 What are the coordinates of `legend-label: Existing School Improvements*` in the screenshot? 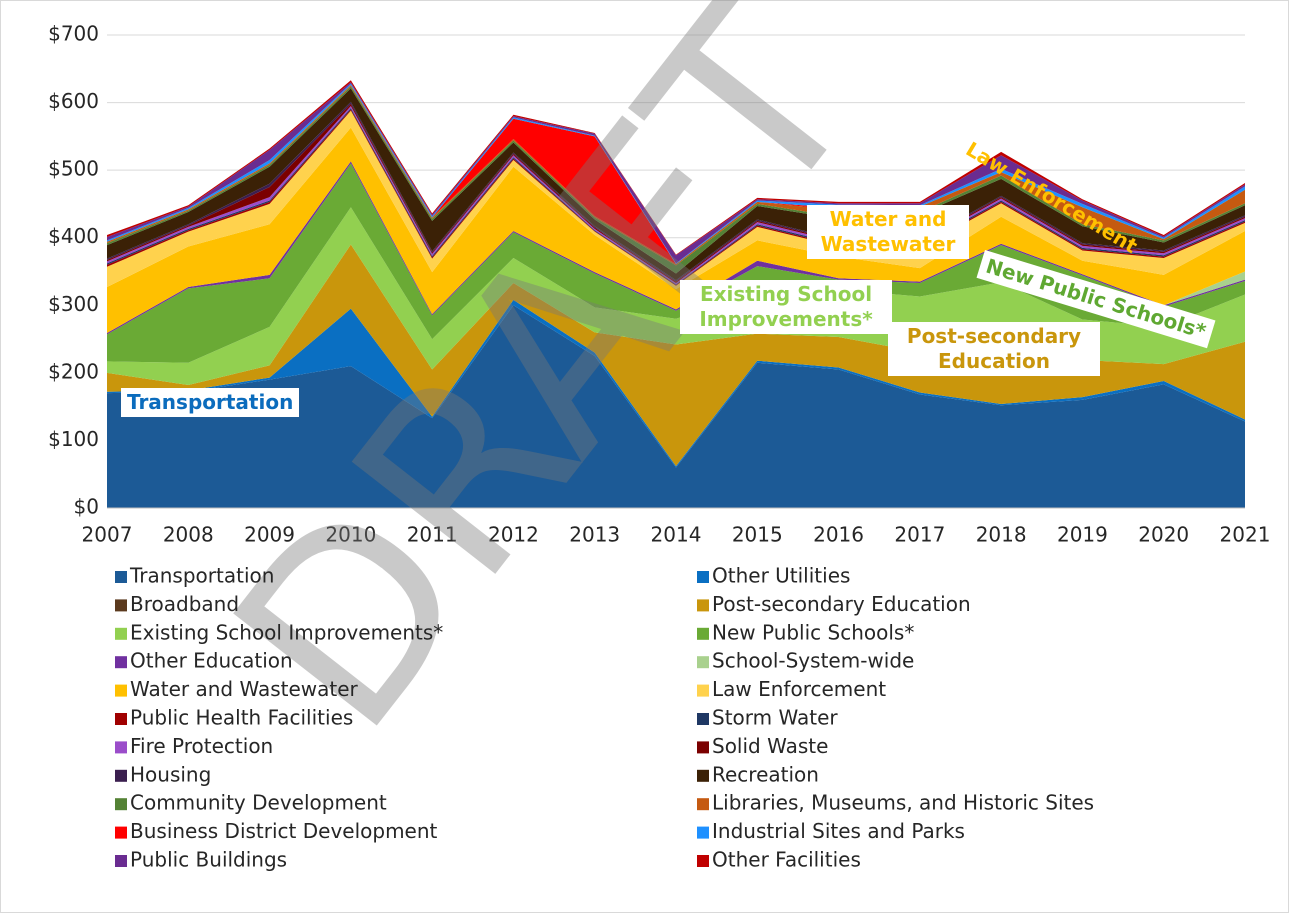 It's located at (286, 632).